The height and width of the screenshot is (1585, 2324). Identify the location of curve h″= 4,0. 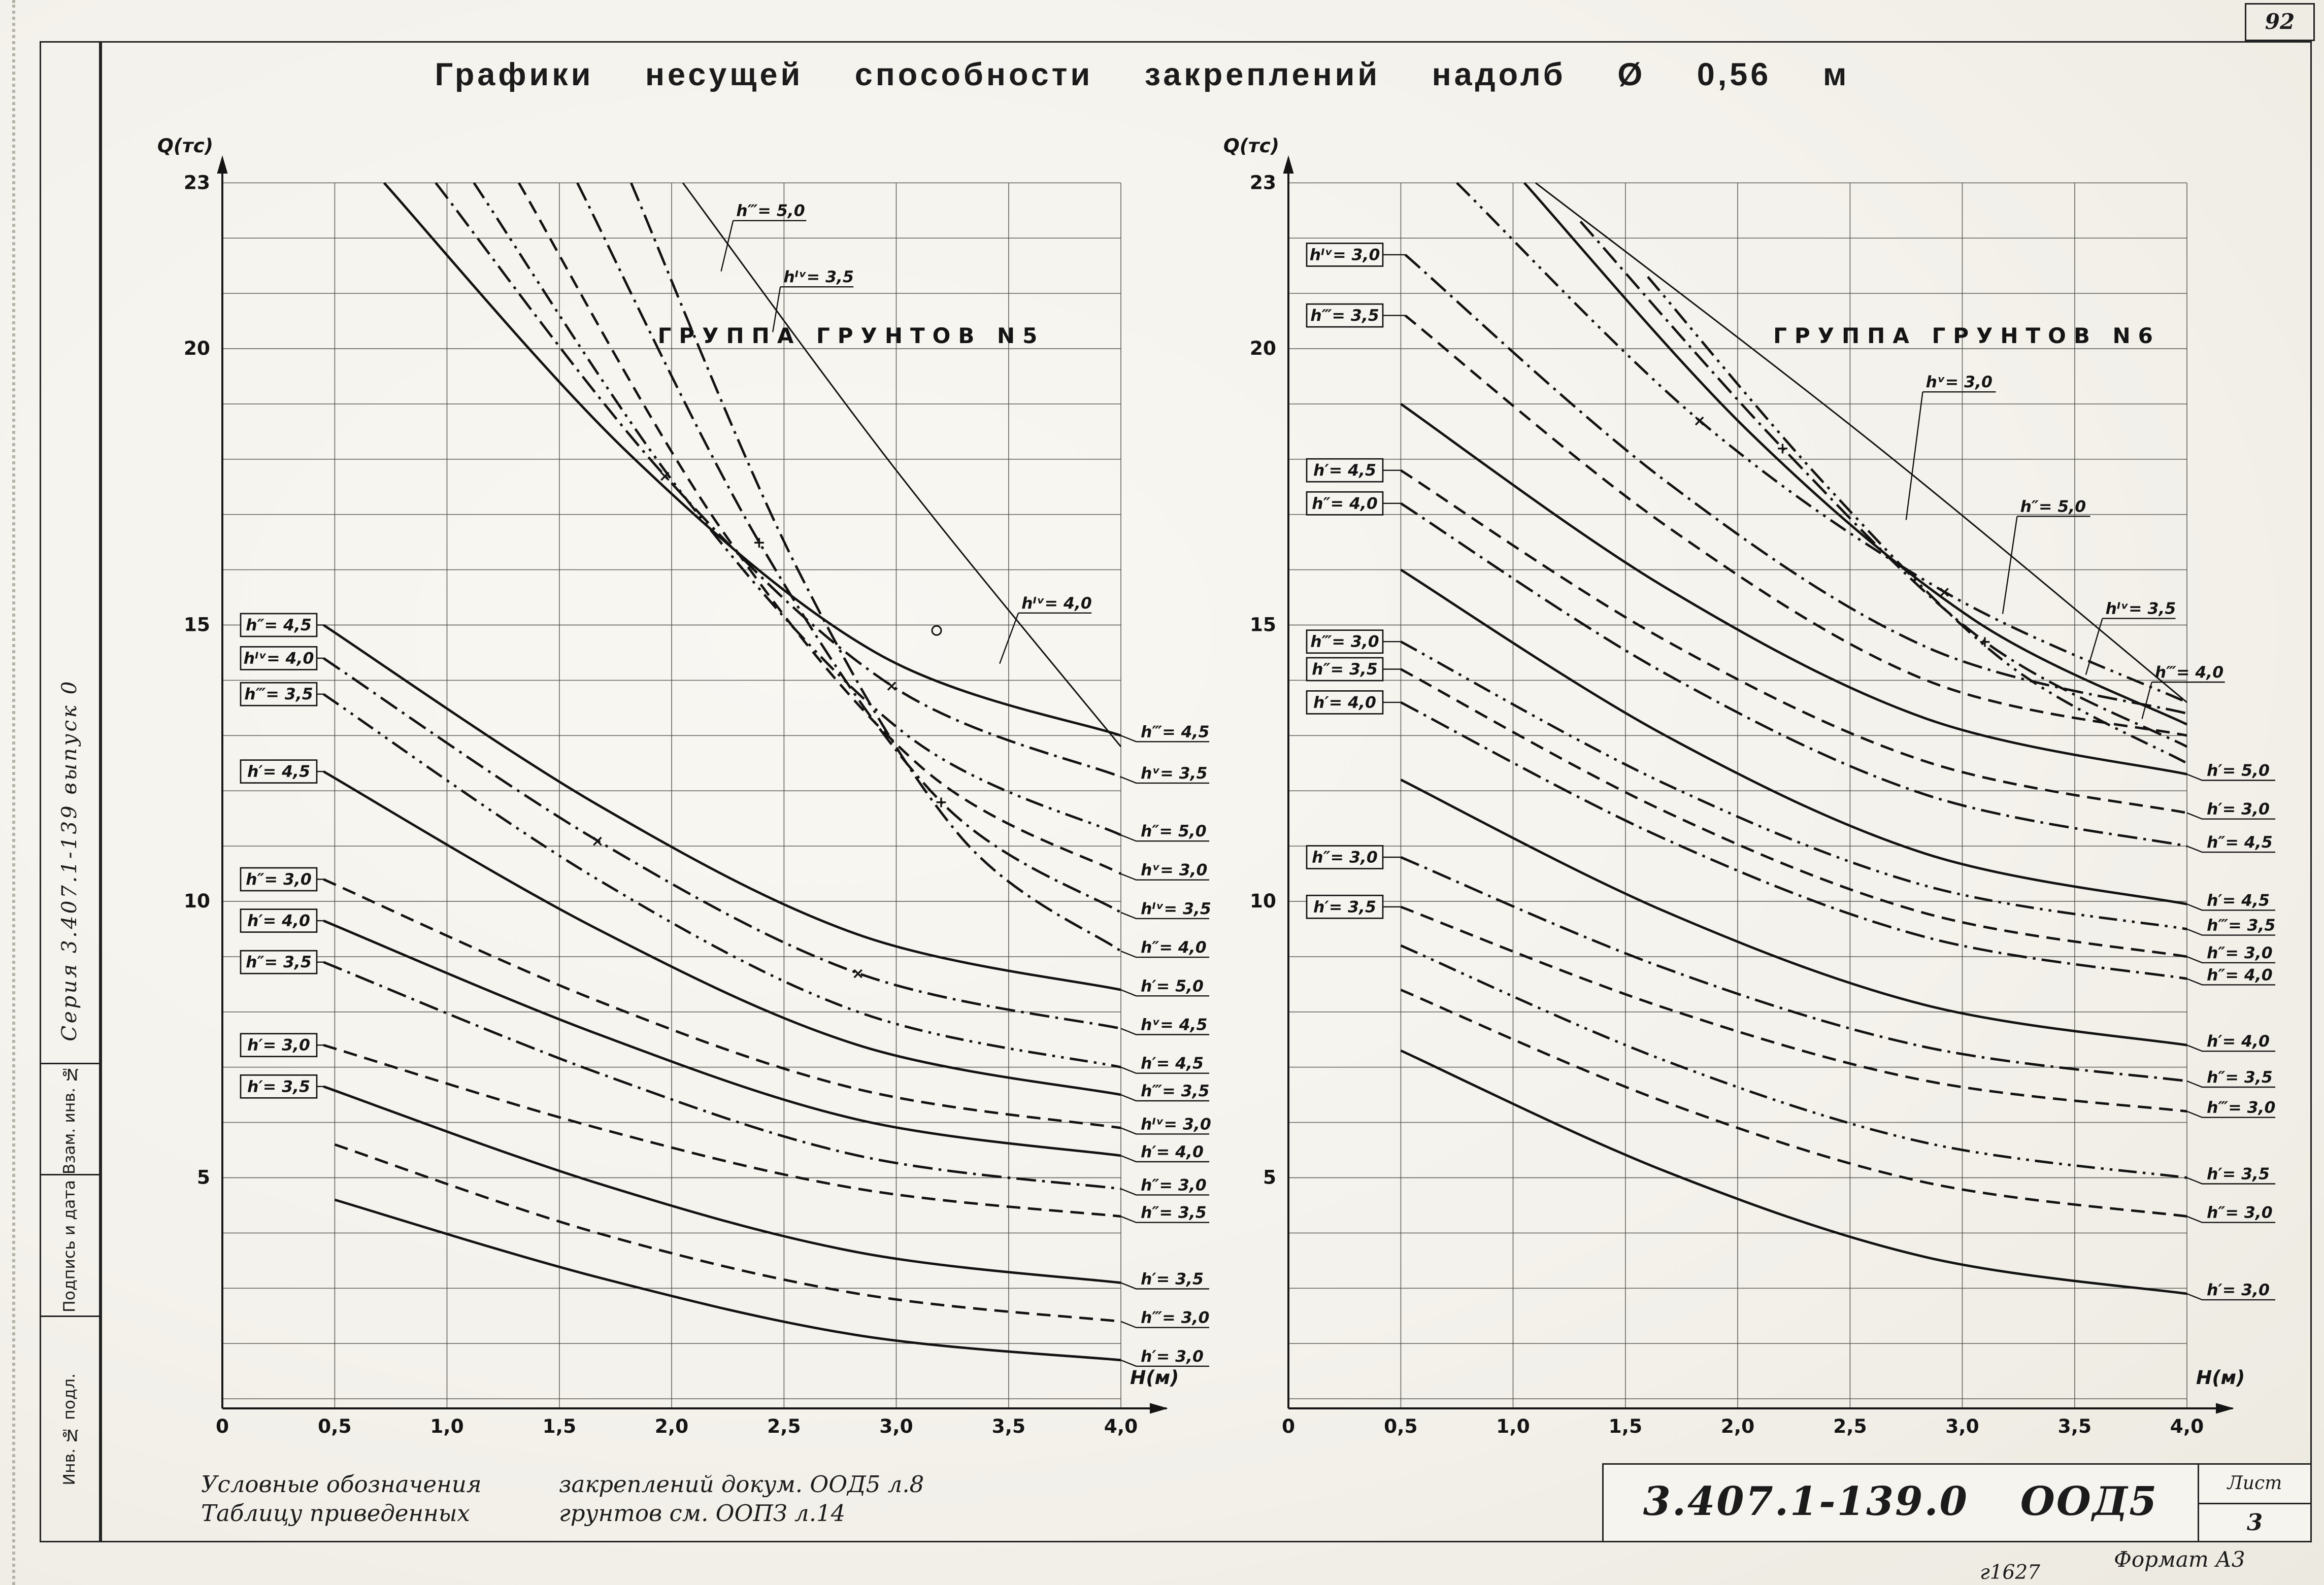
(1793, 841).